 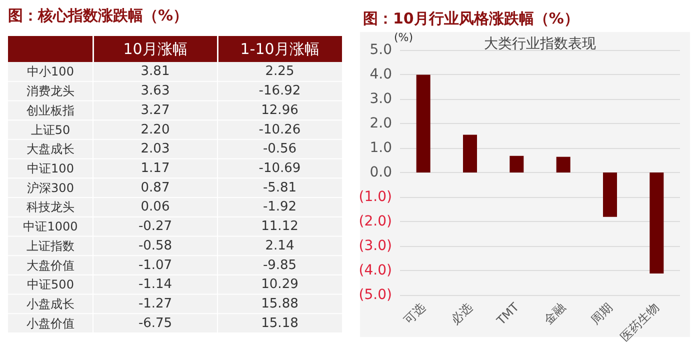 What do you see at coordinates (279, 168) in the screenshot?
I see `data-label: -10.69` at bounding box center [279, 168].